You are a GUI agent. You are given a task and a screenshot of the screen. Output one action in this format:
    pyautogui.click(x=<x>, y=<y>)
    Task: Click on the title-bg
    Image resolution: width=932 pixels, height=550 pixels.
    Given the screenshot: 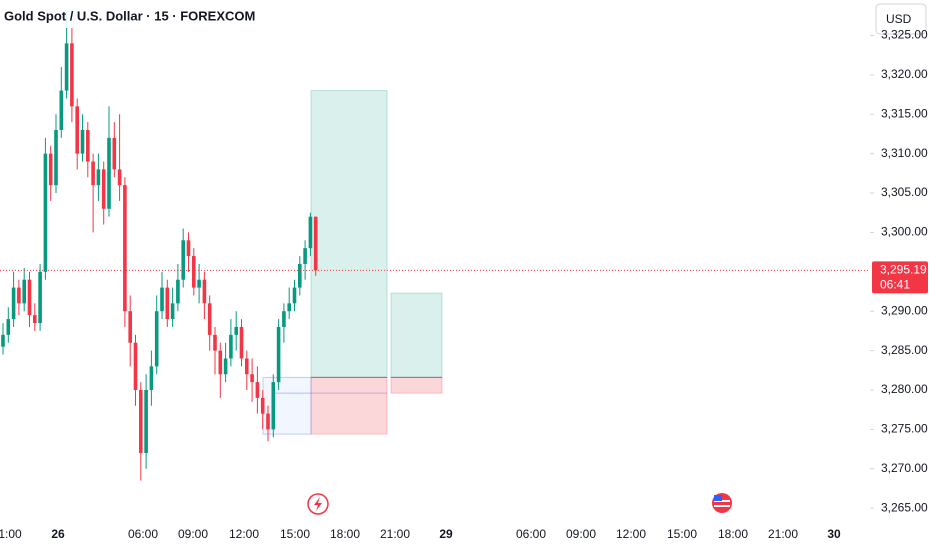 What is the action you would take?
    pyautogui.click(x=109, y=16)
    